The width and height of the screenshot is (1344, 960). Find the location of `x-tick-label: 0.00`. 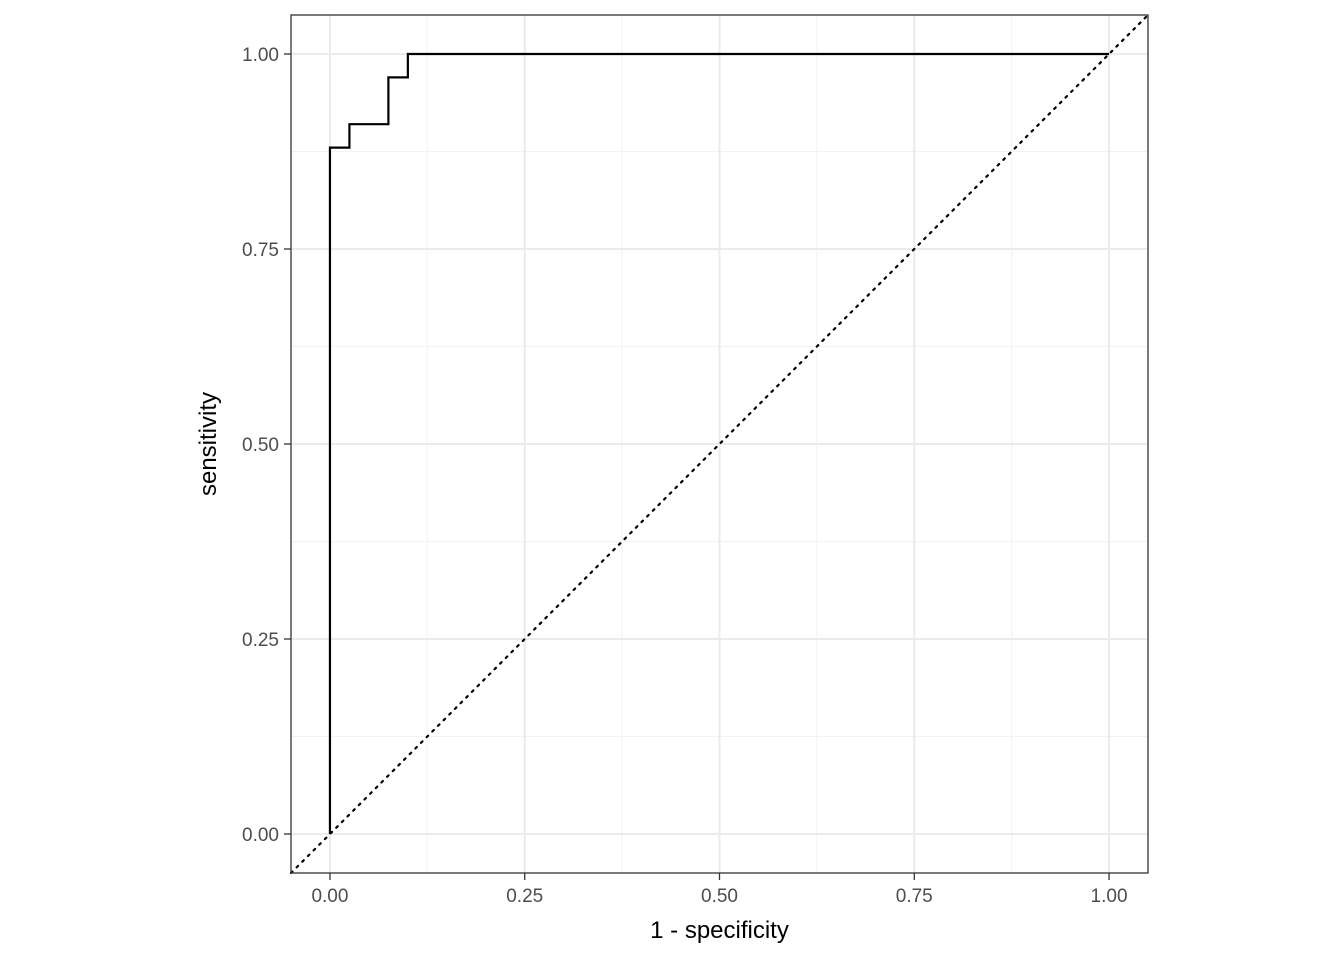

x-tick-label: 0.00 is located at coordinates (329, 896).